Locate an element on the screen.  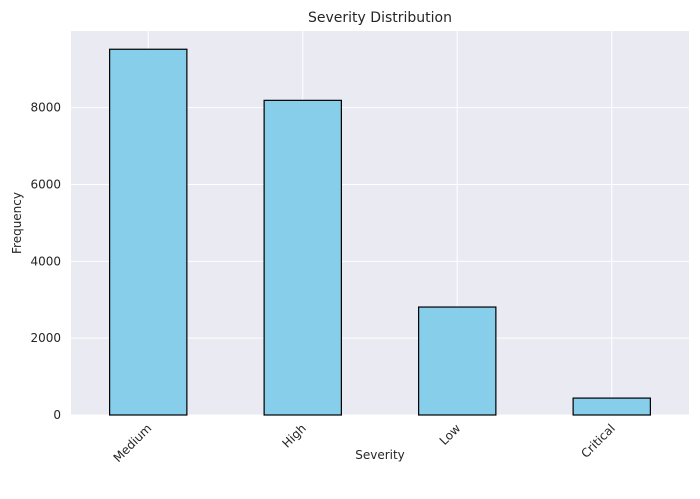
y-tick-label: 0 is located at coordinates (57, 415).